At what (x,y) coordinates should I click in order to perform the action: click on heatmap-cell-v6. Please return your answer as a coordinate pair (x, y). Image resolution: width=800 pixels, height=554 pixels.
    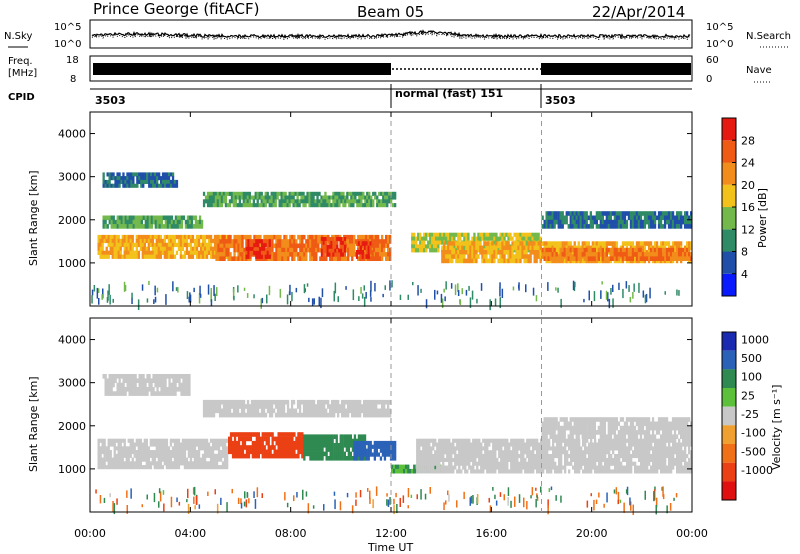
    Looking at the image, I should click on (408, 467).